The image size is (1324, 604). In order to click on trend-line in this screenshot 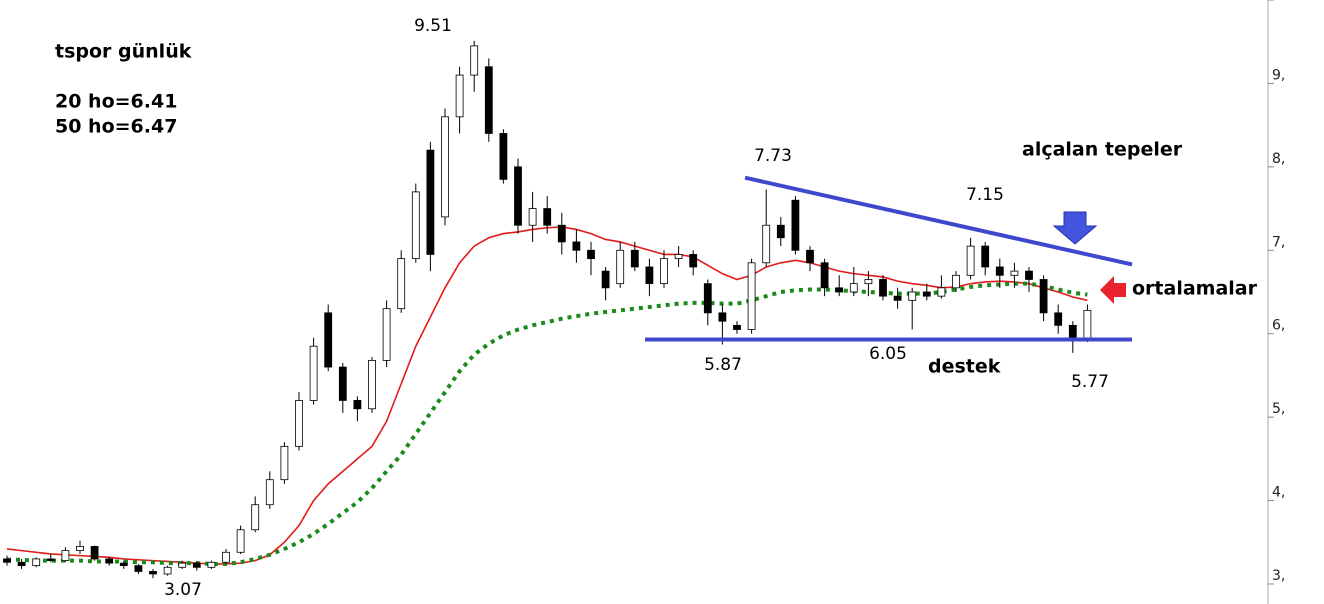, I will do `click(938, 221)`.